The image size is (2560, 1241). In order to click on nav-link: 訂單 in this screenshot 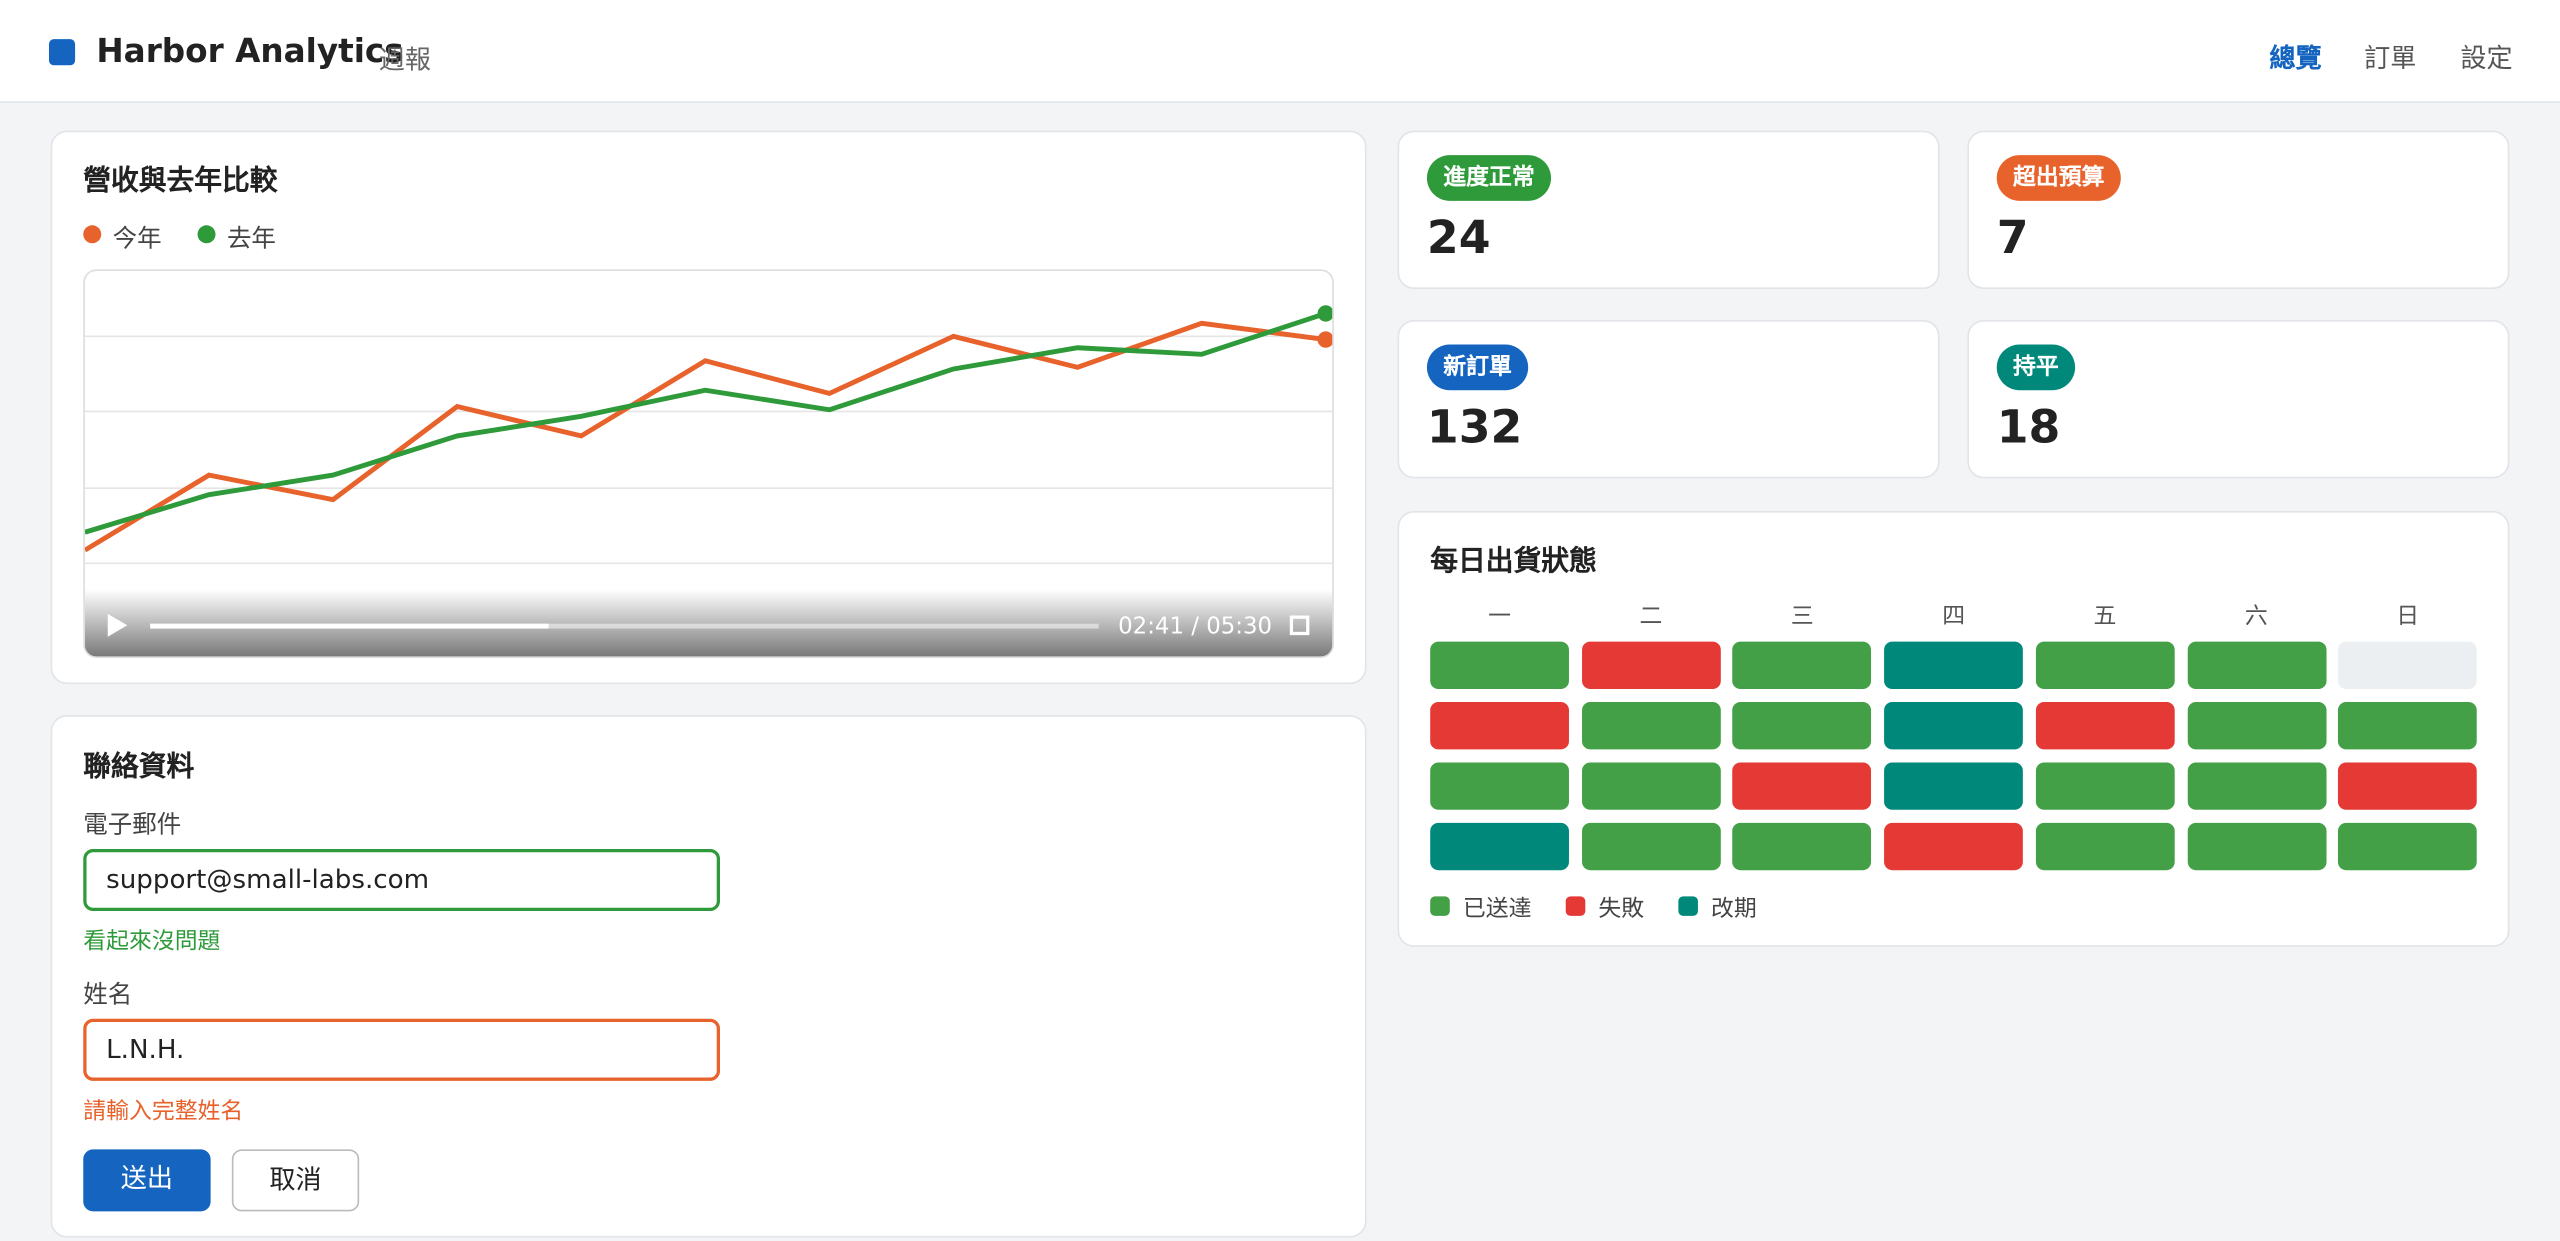, I will do `click(2390, 58)`.